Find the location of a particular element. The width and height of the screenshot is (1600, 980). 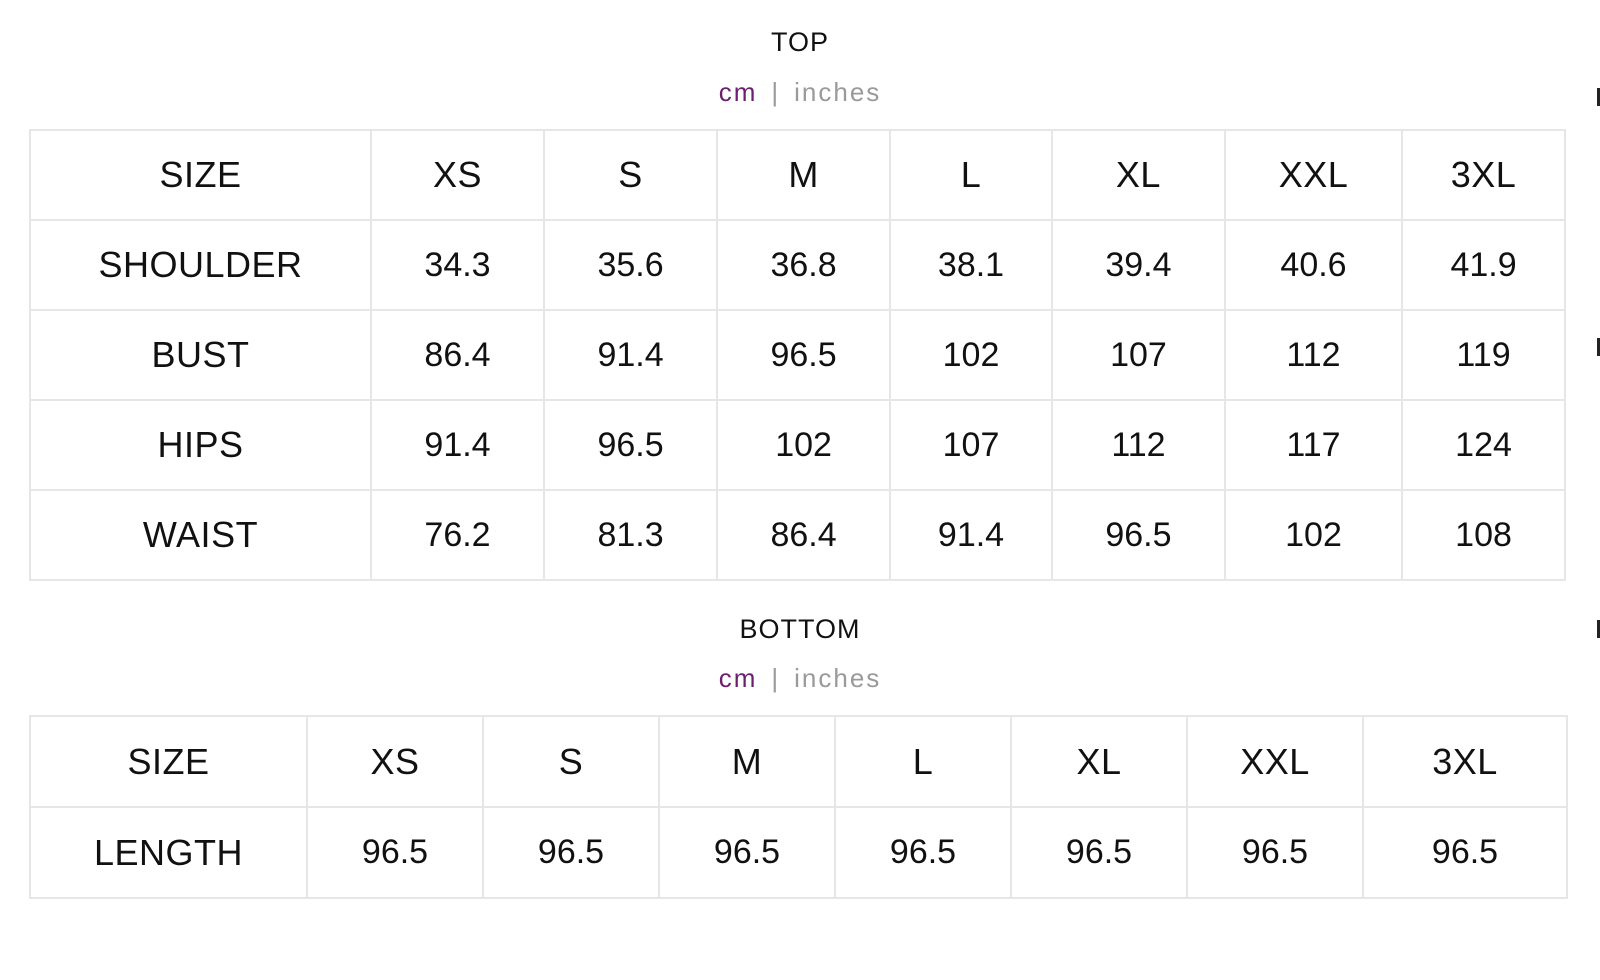

table-row: WAIST 76.2 81.3 86.4 91.4 96.5 102 108 is located at coordinates (797, 535).